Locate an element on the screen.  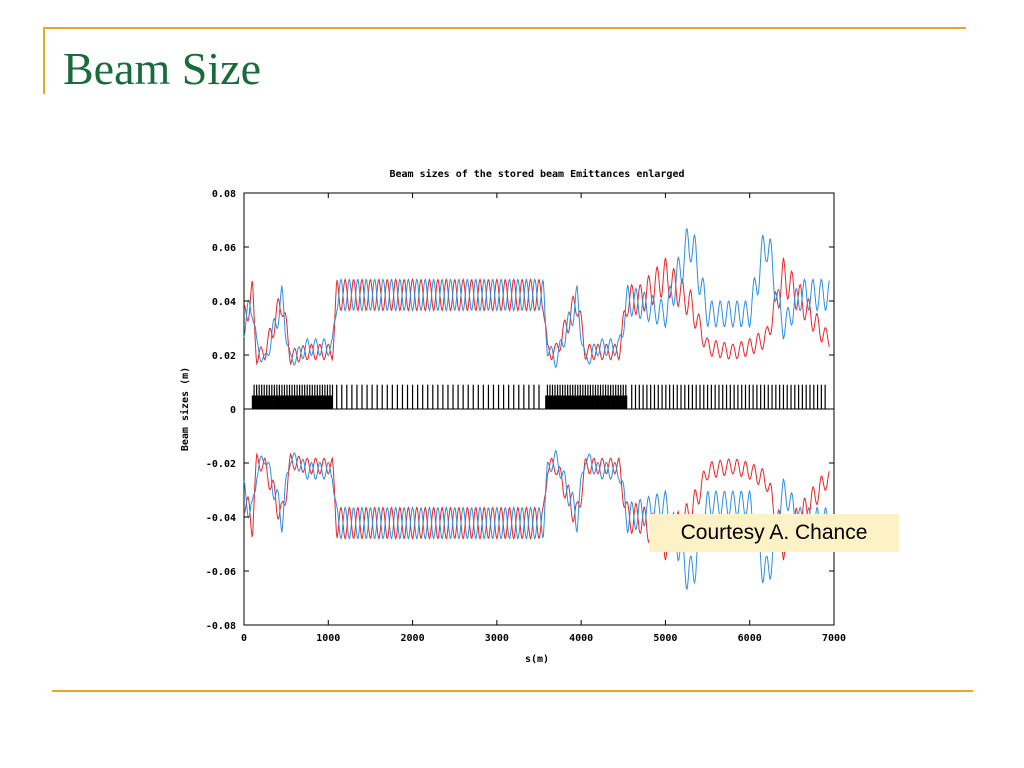
x-tick-label: 3000 is located at coordinates (497, 638).